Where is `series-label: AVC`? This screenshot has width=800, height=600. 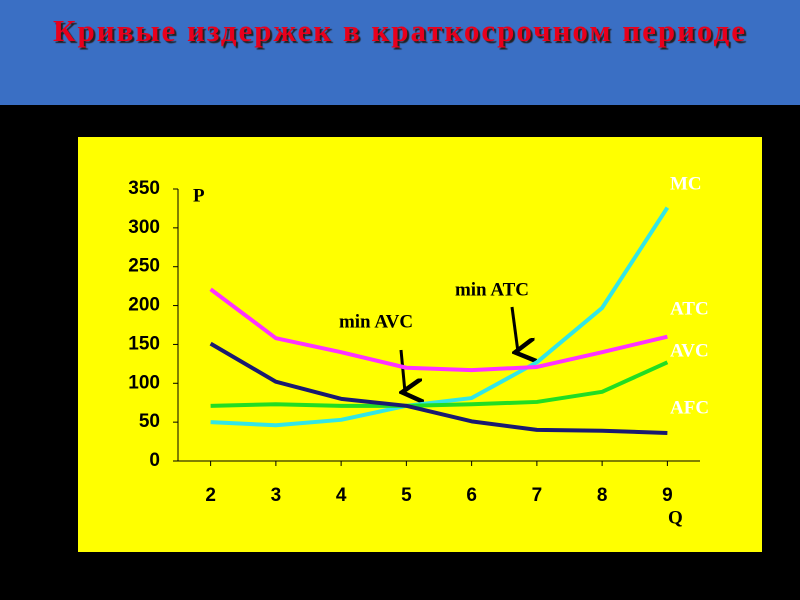 series-label: AVC is located at coordinates (689, 350).